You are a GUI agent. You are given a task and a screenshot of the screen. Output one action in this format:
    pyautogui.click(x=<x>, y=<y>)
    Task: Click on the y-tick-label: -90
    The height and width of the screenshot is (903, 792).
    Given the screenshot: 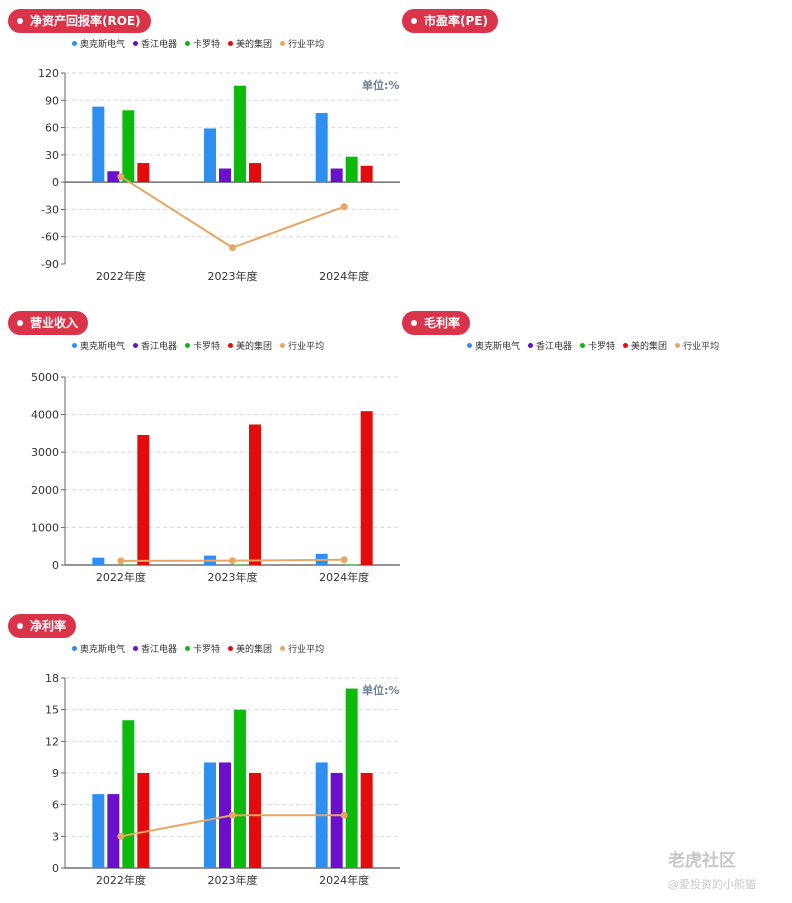 What is the action you would take?
    pyautogui.click(x=50, y=264)
    